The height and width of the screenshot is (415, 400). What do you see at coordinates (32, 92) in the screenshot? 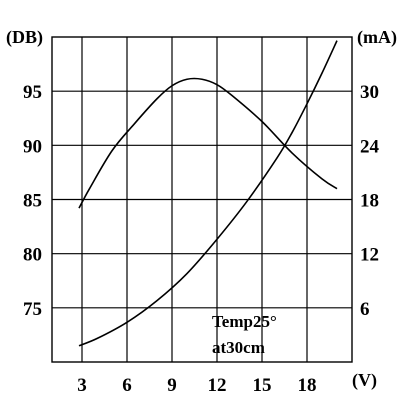
I see `y-left-tick-label: 95` at bounding box center [32, 92].